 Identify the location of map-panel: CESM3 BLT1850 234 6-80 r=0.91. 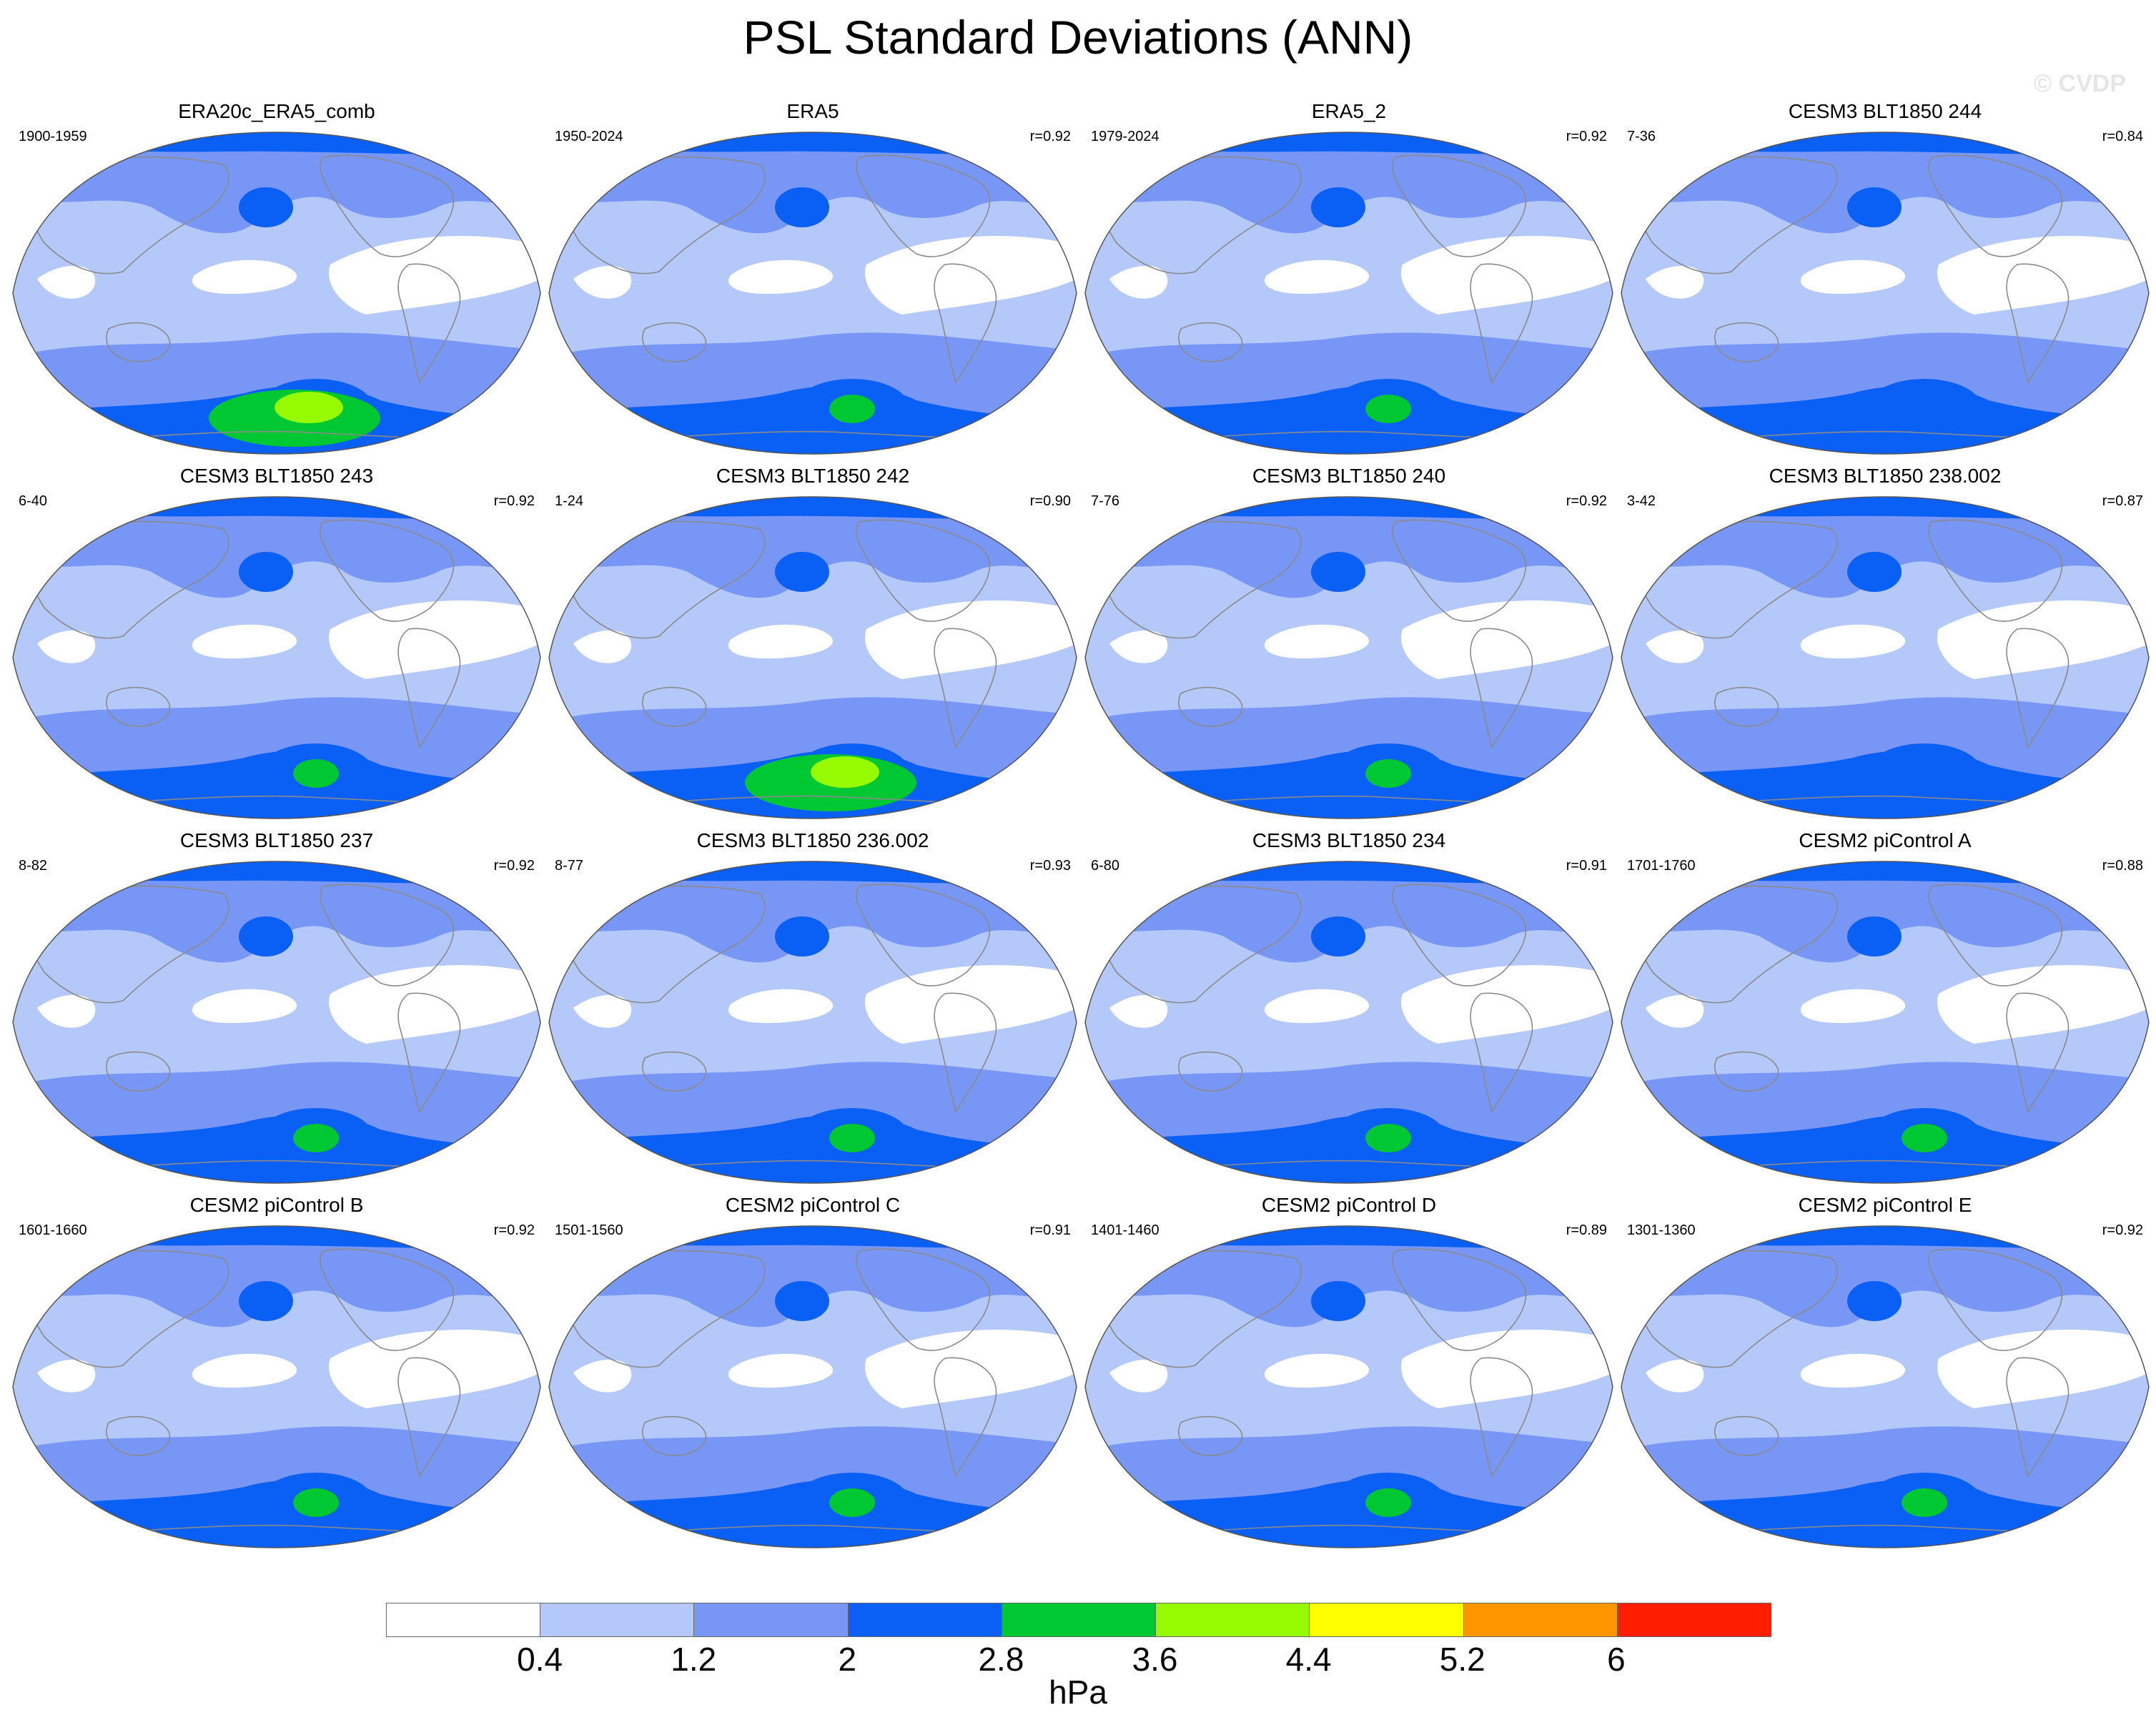
(1349, 1008).